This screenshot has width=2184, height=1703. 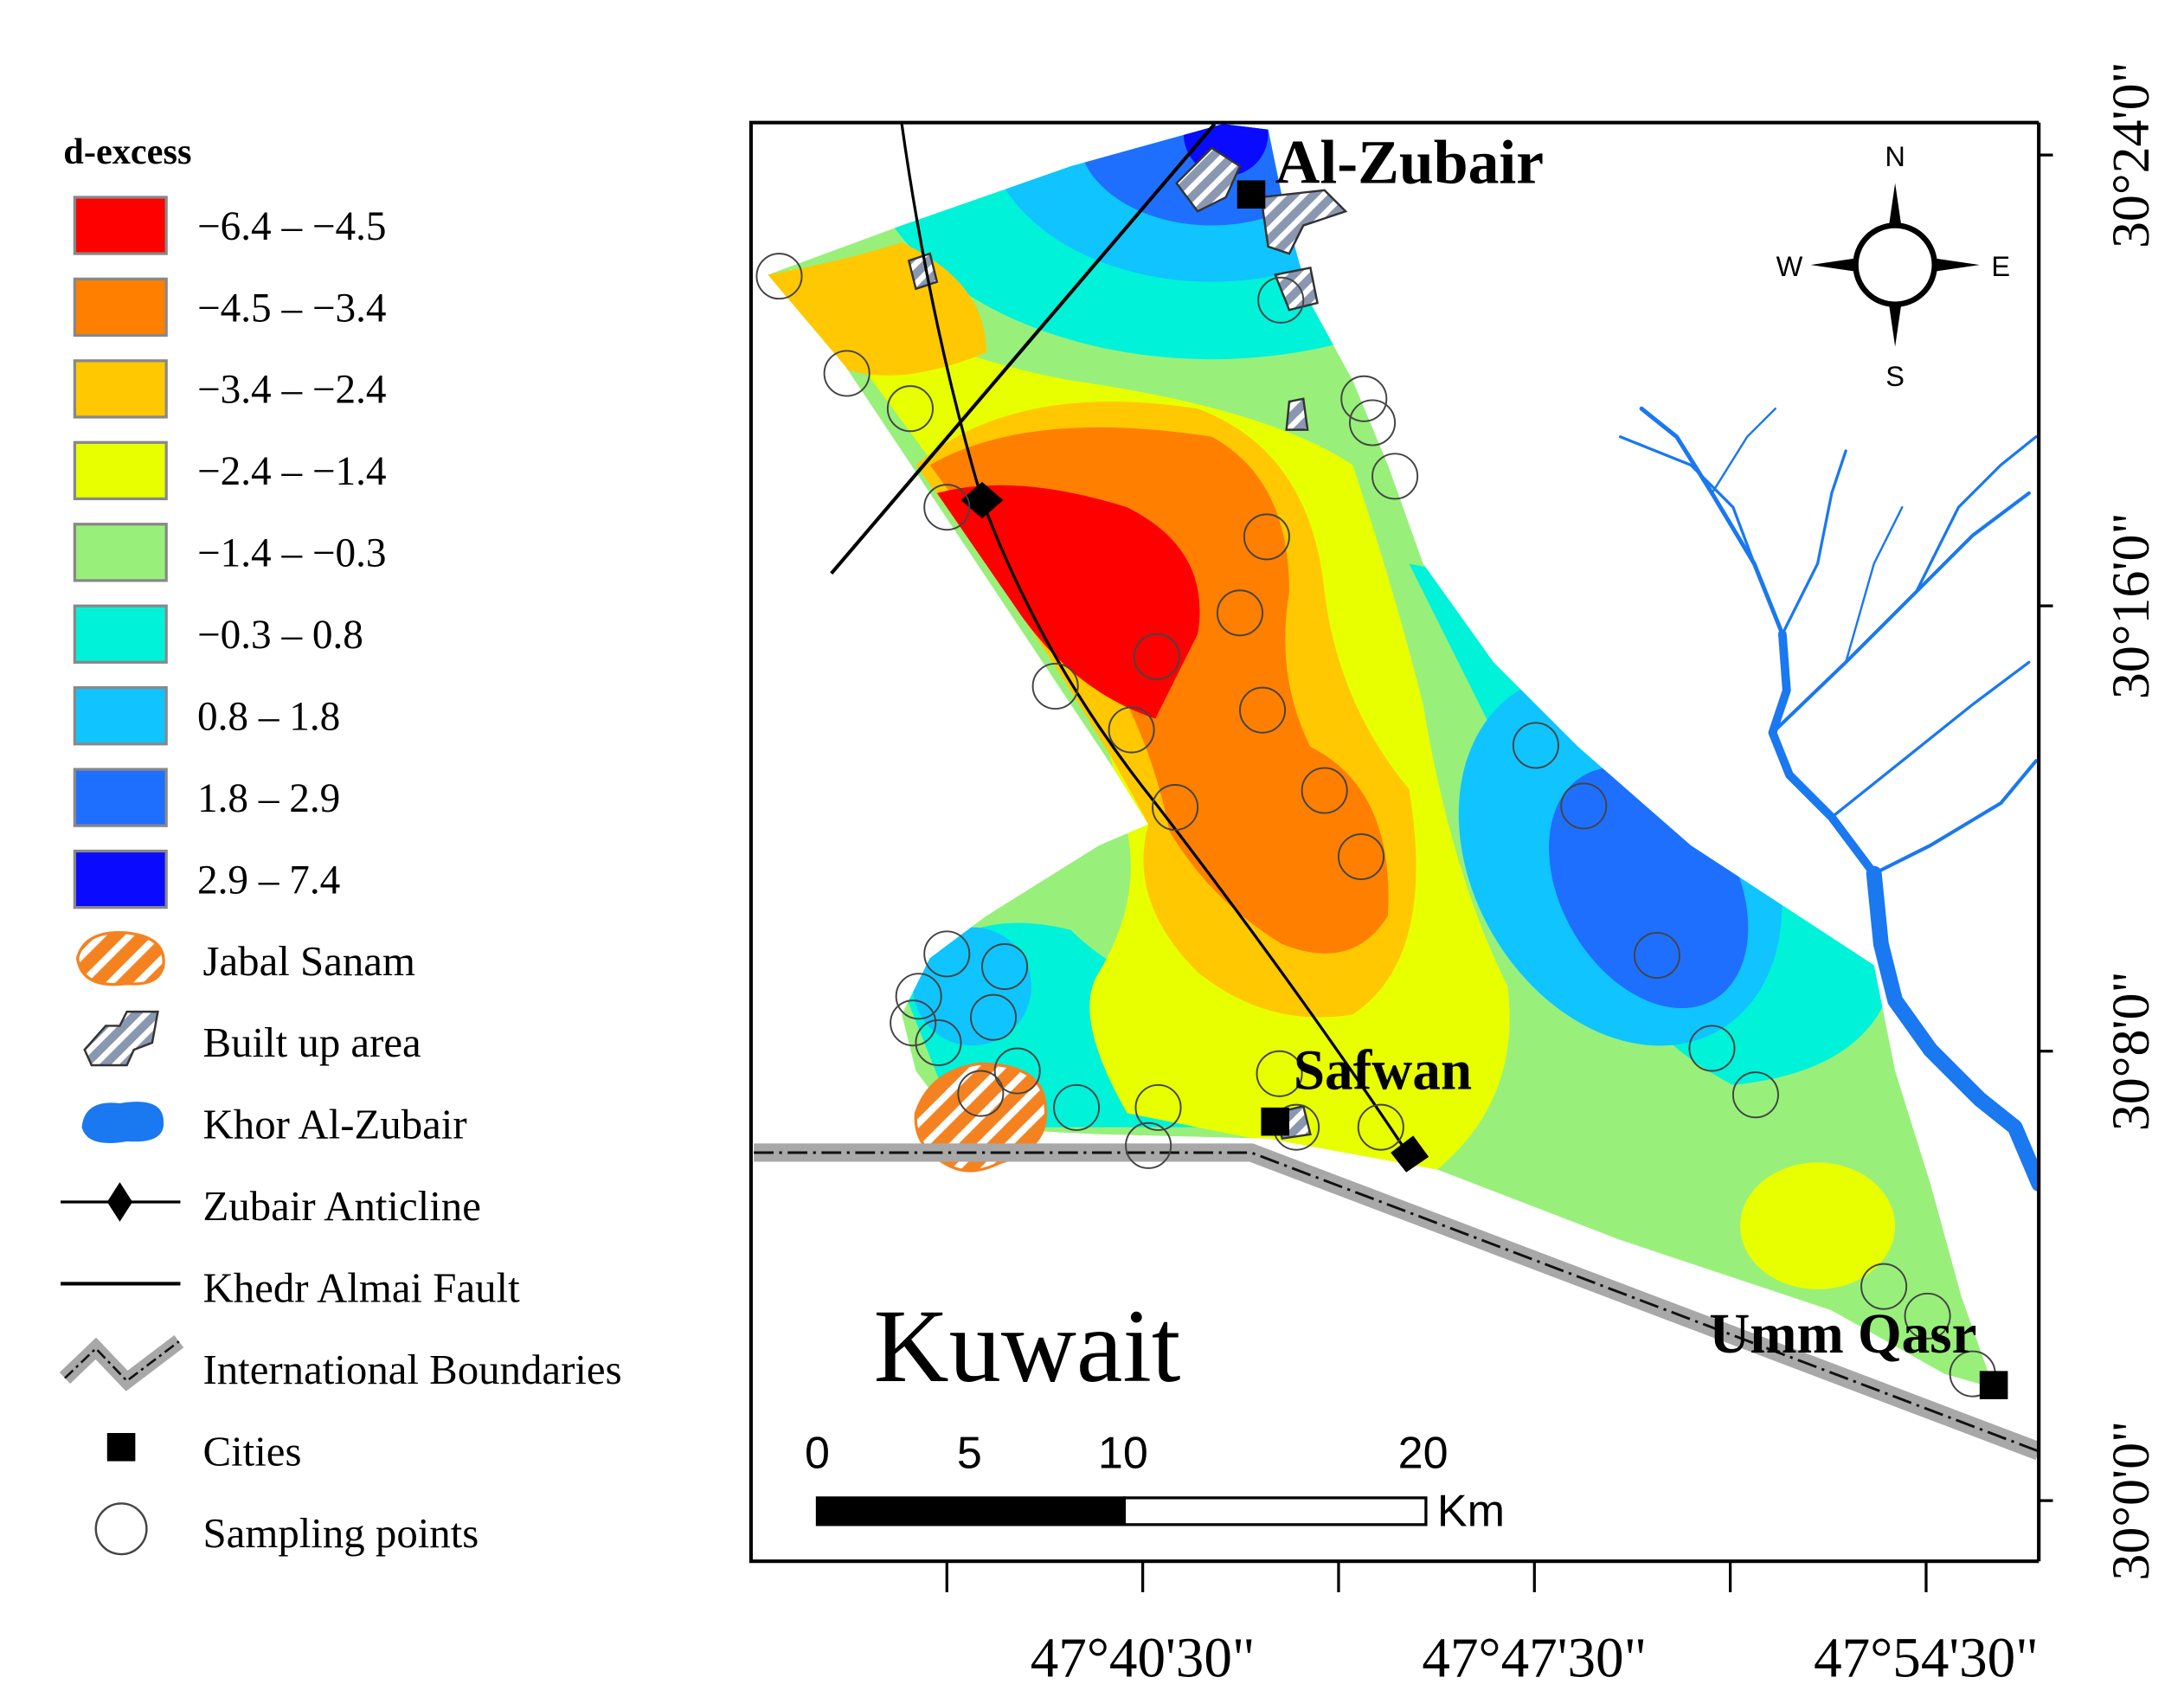 What do you see at coordinates (1471, 1511) in the screenshot?
I see `scale-unit: Km` at bounding box center [1471, 1511].